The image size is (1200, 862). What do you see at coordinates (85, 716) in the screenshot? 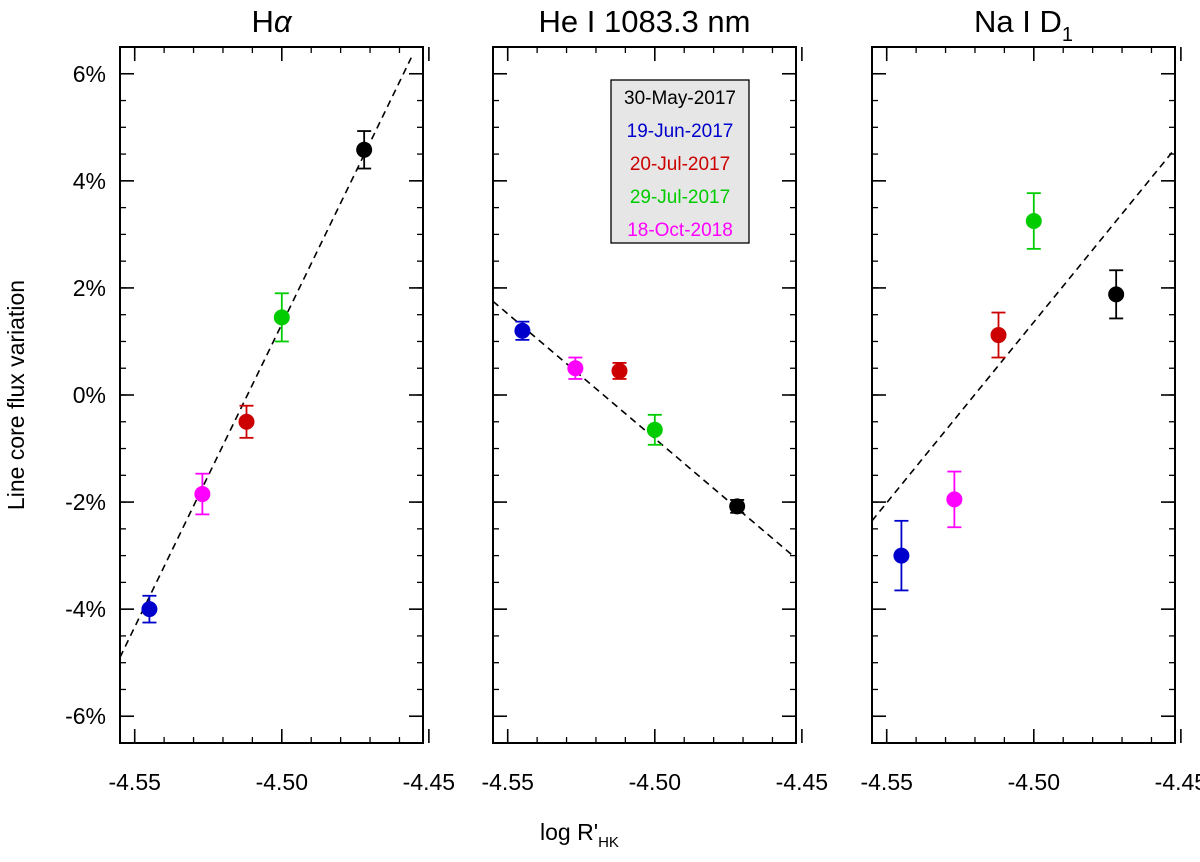
I see `y-tick-label: -6%` at bounding box center [85, 716].